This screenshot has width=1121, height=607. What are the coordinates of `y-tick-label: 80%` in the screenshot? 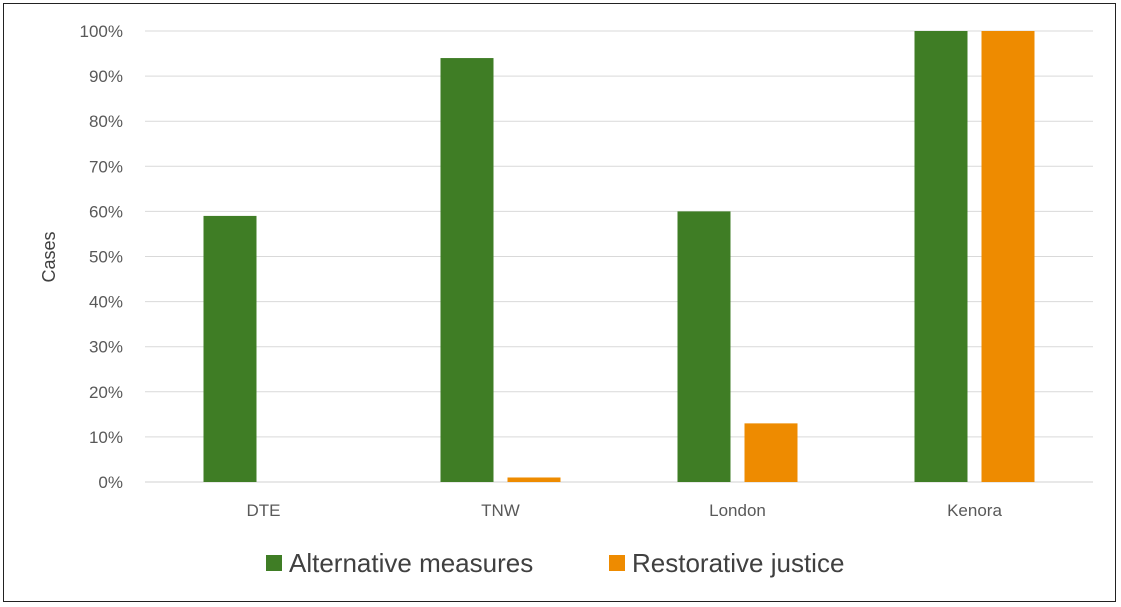 It's located at (106, 121).